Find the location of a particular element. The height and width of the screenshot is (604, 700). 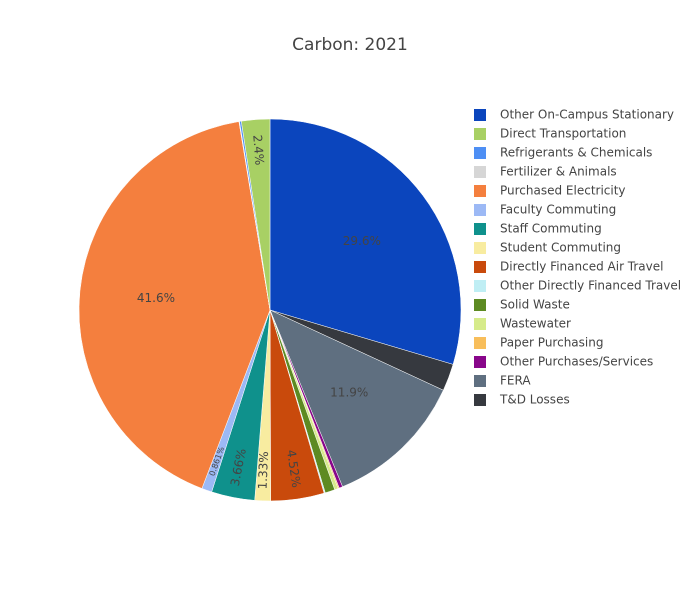

legend-label: Paper Purchasing is located at coordinates (551, 343).